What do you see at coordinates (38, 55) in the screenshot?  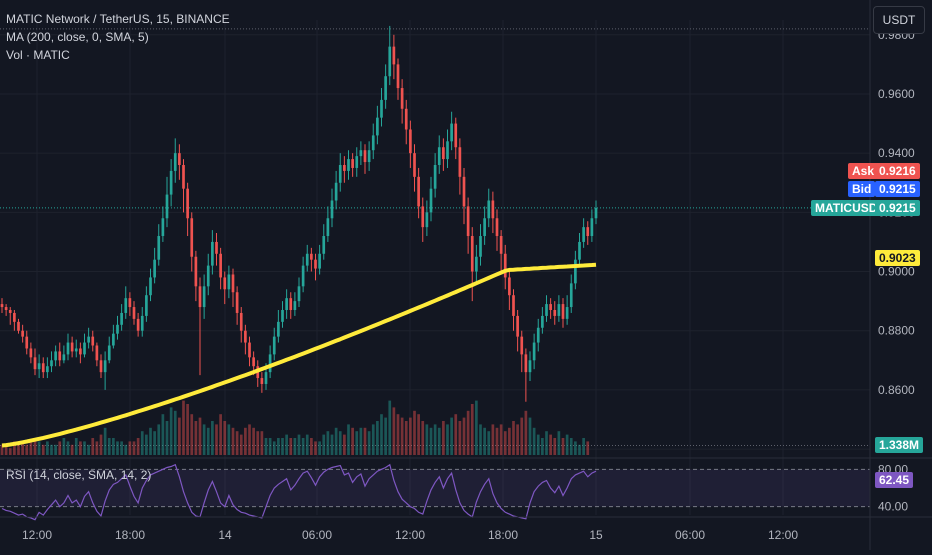 I see `legend-volume: Vol · MATIC` at bounding box center [38, 55].